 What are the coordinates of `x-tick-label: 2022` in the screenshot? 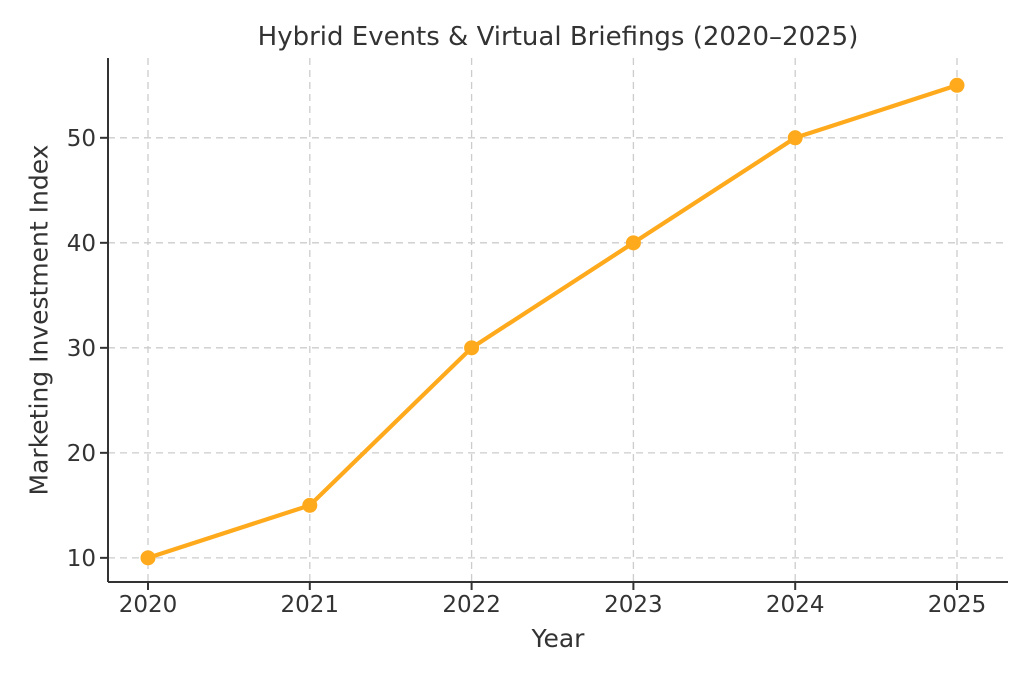 It's located at (471, 605).